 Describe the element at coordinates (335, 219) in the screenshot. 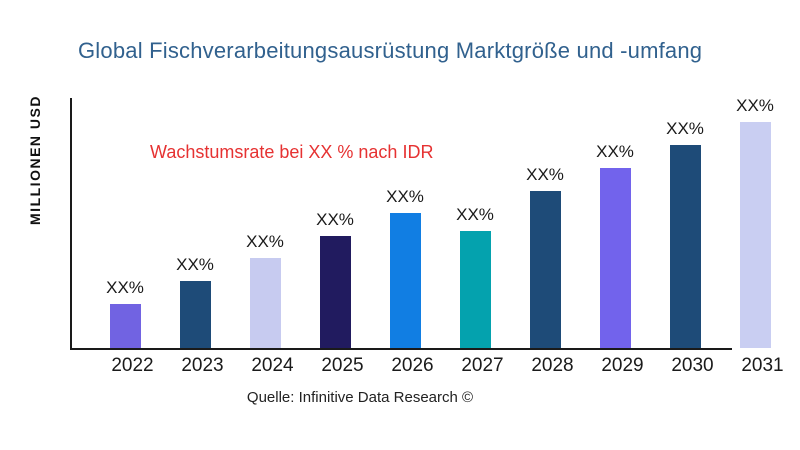

I see `bar-value-label-2025: XX%` at that location.